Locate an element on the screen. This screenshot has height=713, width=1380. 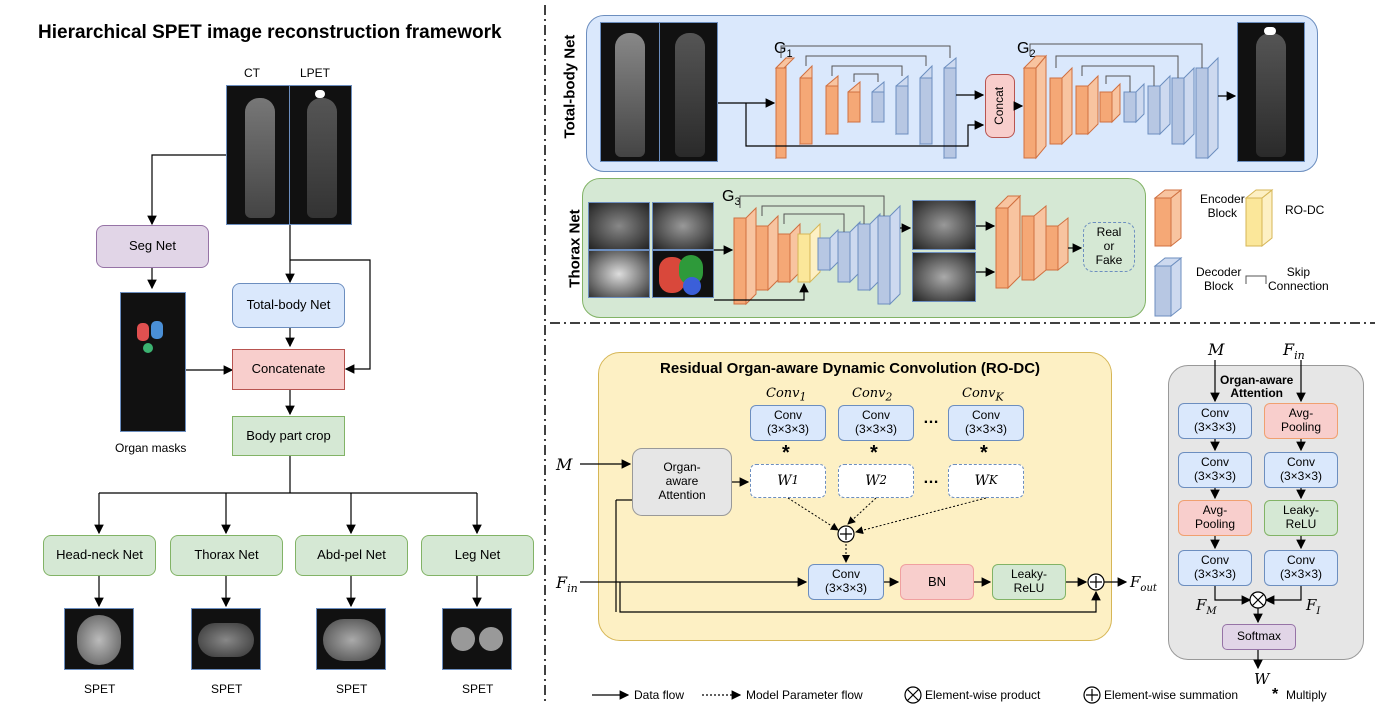
tb-input-image is located at coordinates (659, 92).